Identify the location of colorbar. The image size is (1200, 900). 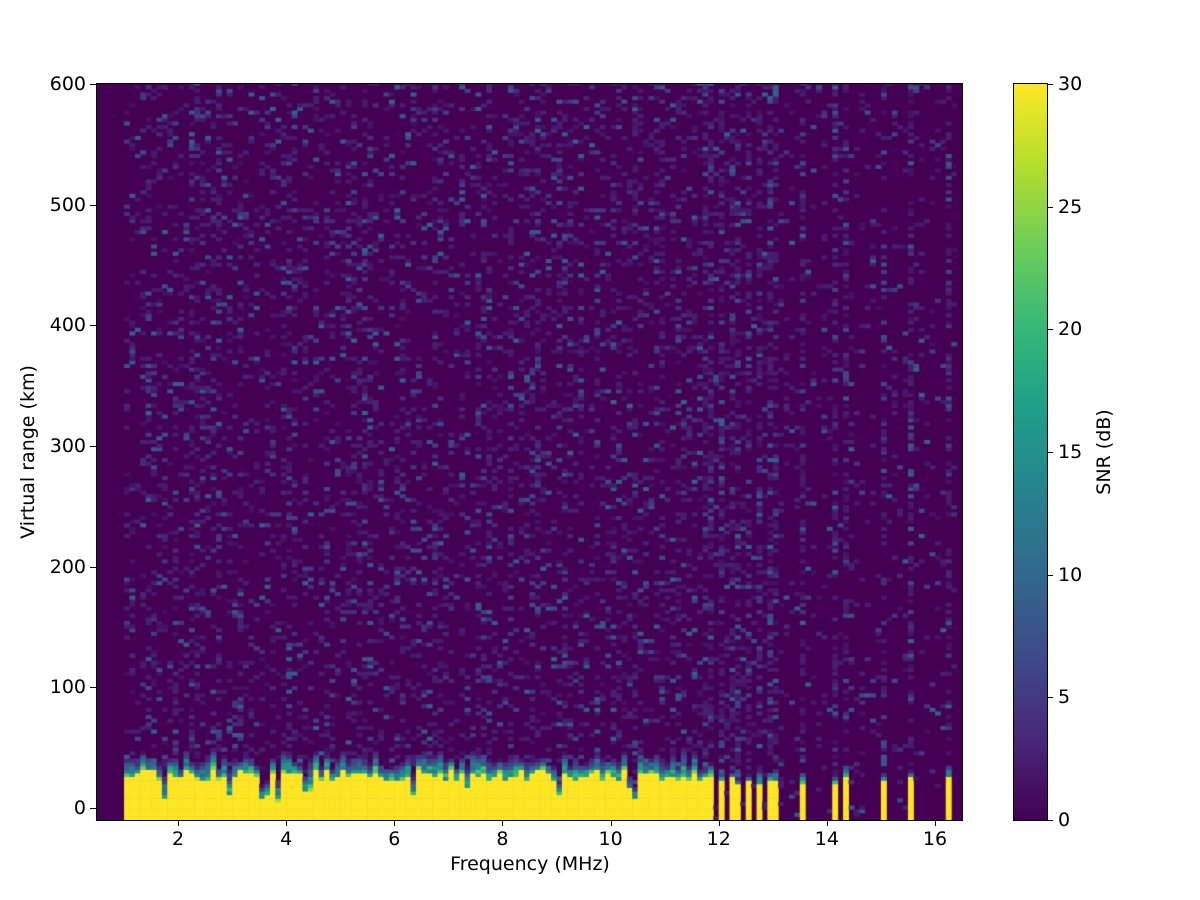
(1030, 452).